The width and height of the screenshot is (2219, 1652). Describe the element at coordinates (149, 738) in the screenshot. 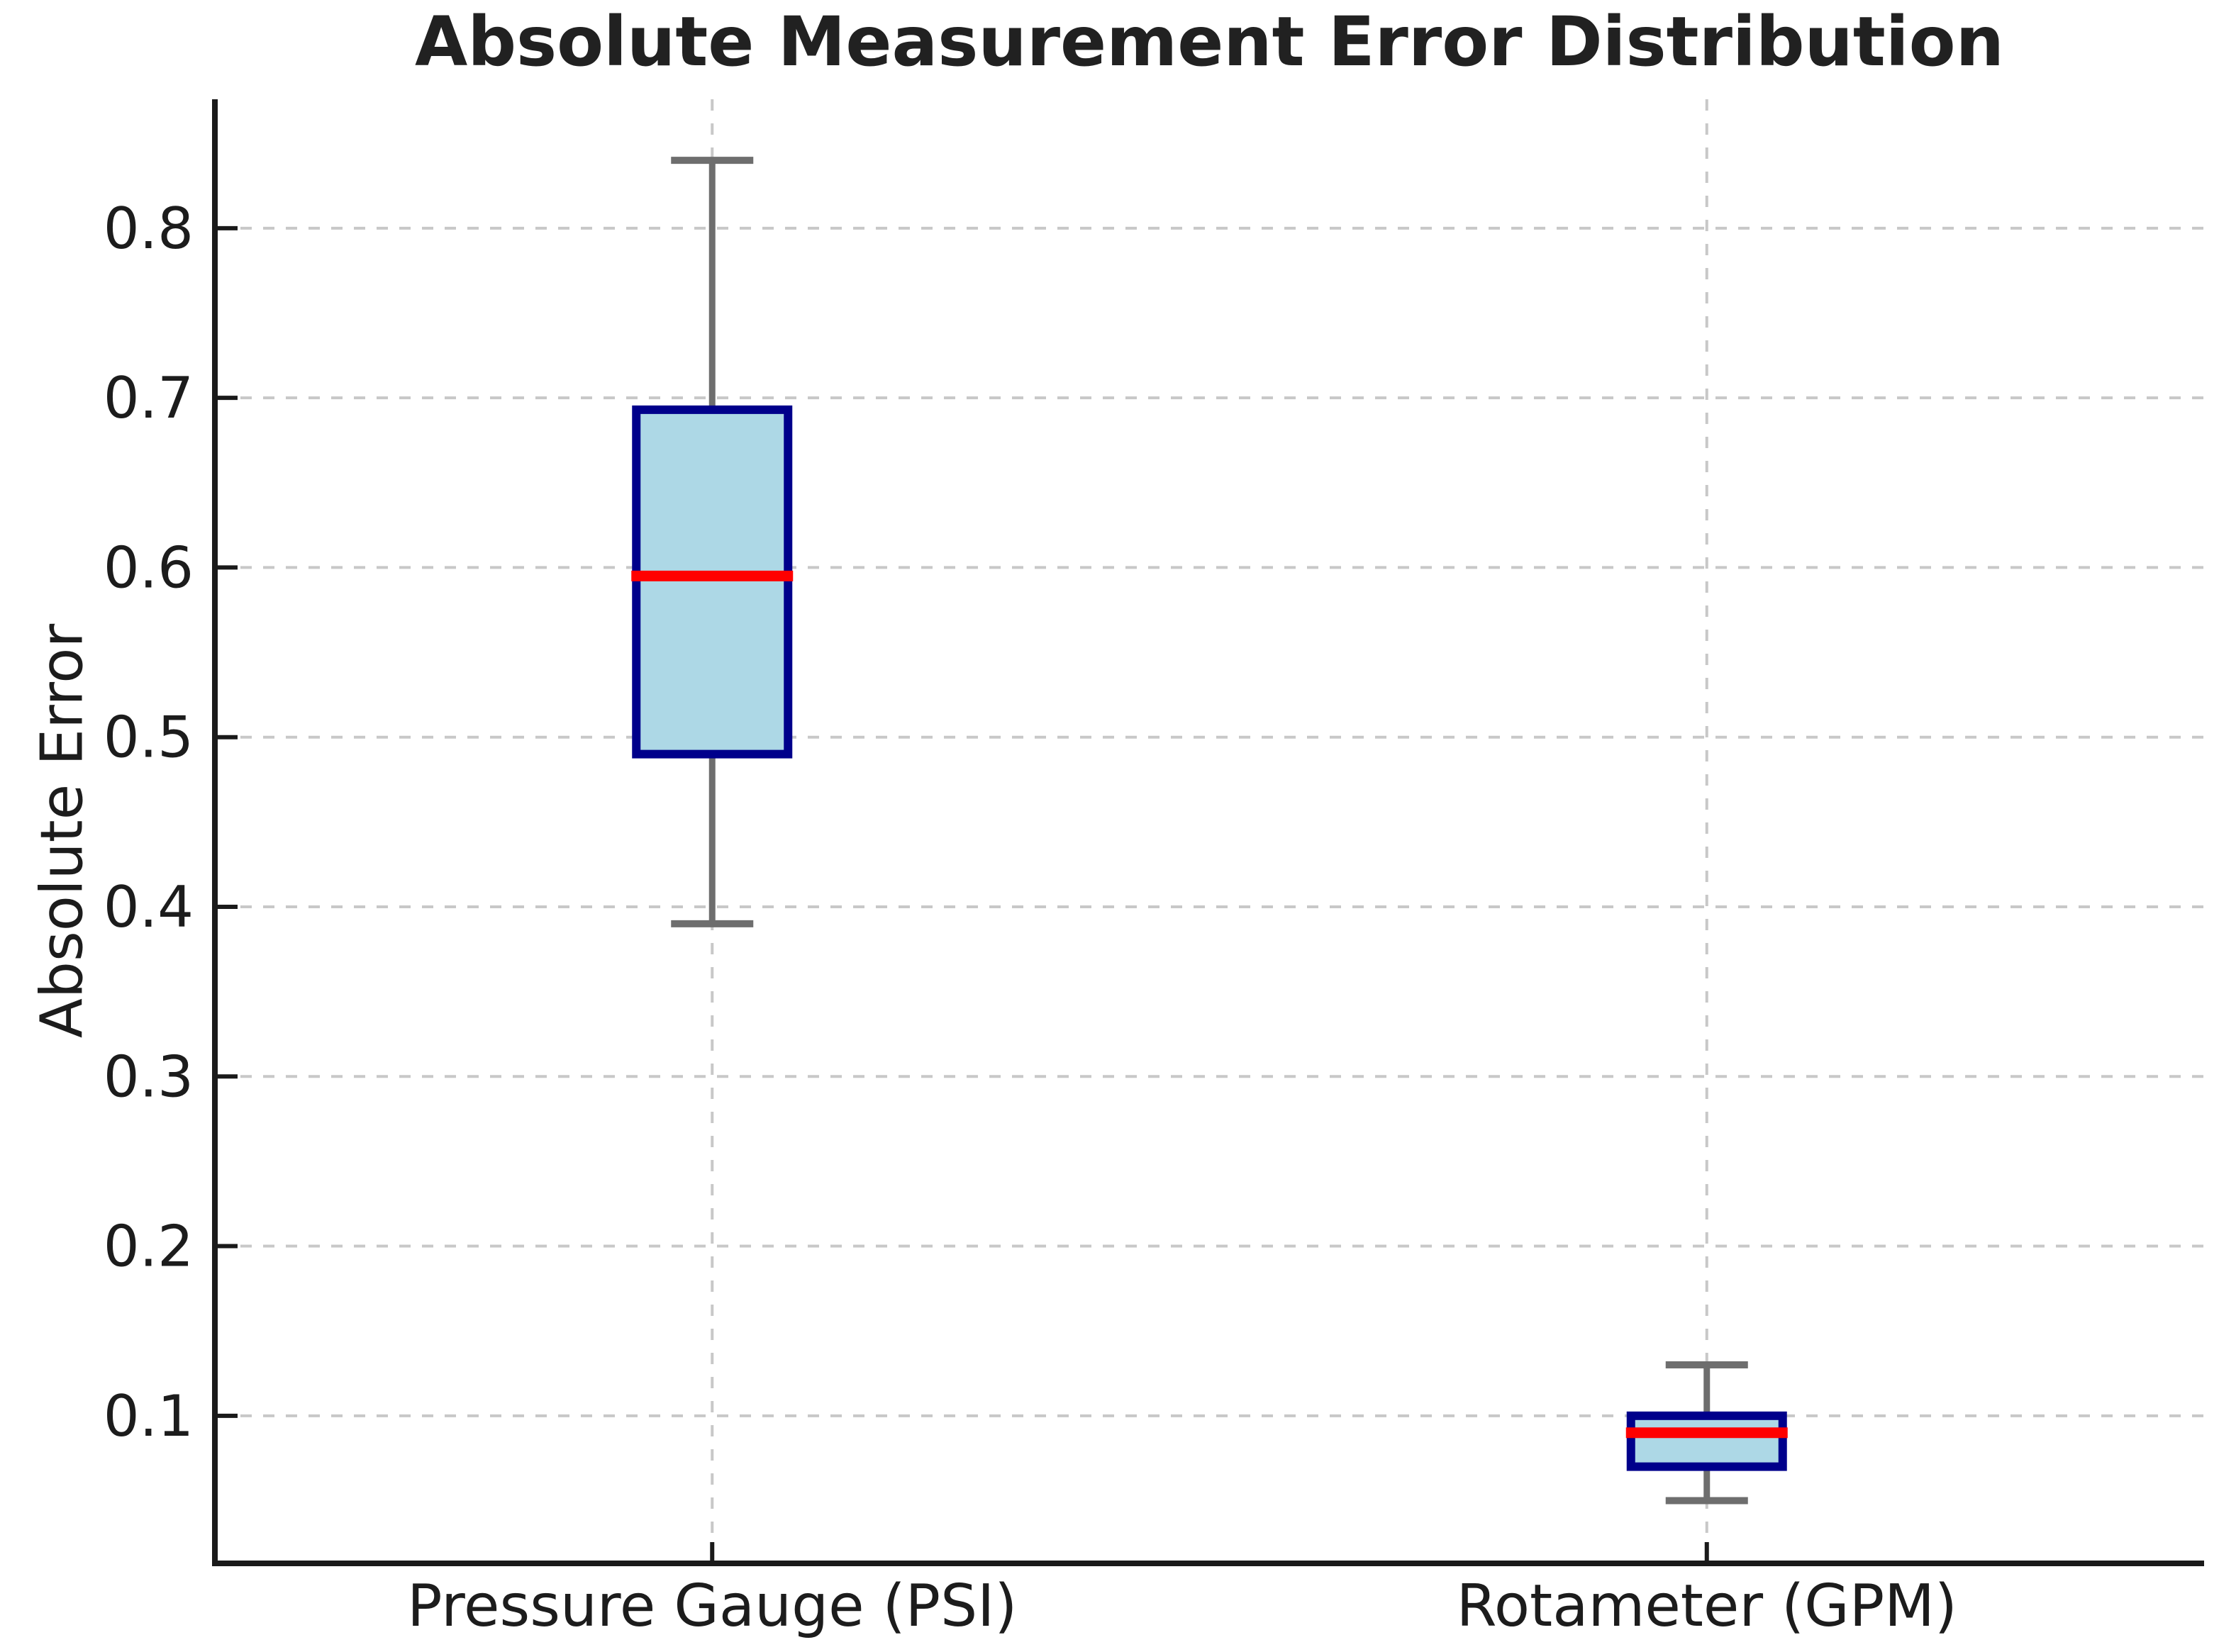

I see `y-tick-label-0.5: 0.5` at that location.